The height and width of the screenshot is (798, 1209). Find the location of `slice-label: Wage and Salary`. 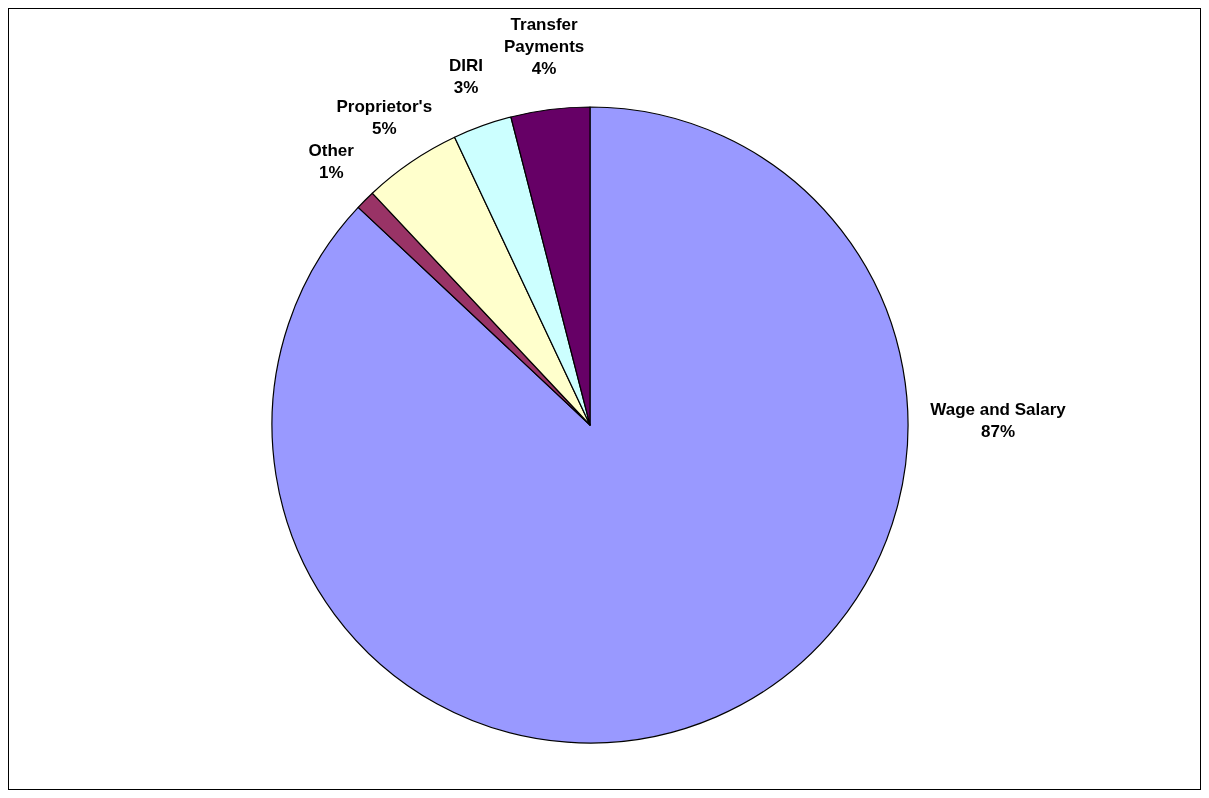

slice-label: Wage and Salary is located at coordinates (998, 409).